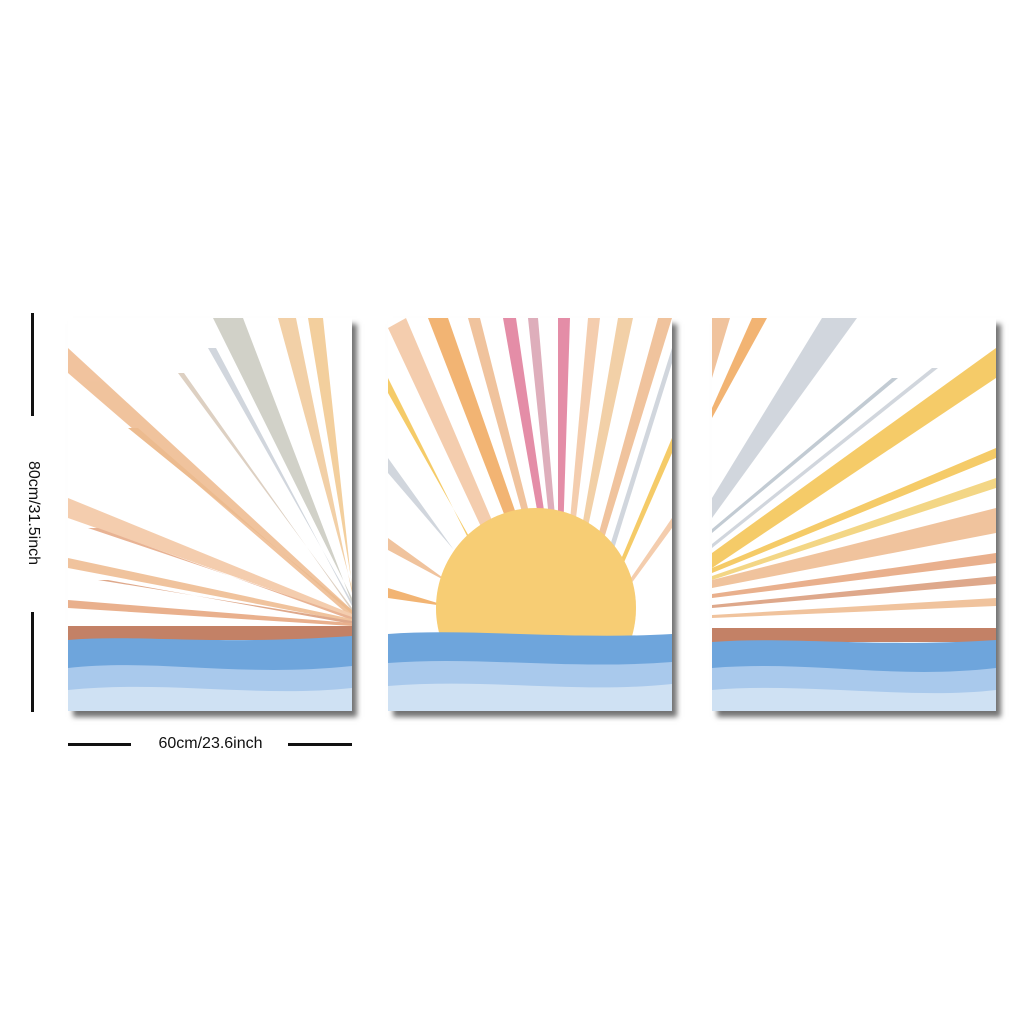 This screenshot has width=1024, height=1024. Describe the element at coordinates (99, 744) in the screenshot. I see `width-dimension-line-left` at that location.